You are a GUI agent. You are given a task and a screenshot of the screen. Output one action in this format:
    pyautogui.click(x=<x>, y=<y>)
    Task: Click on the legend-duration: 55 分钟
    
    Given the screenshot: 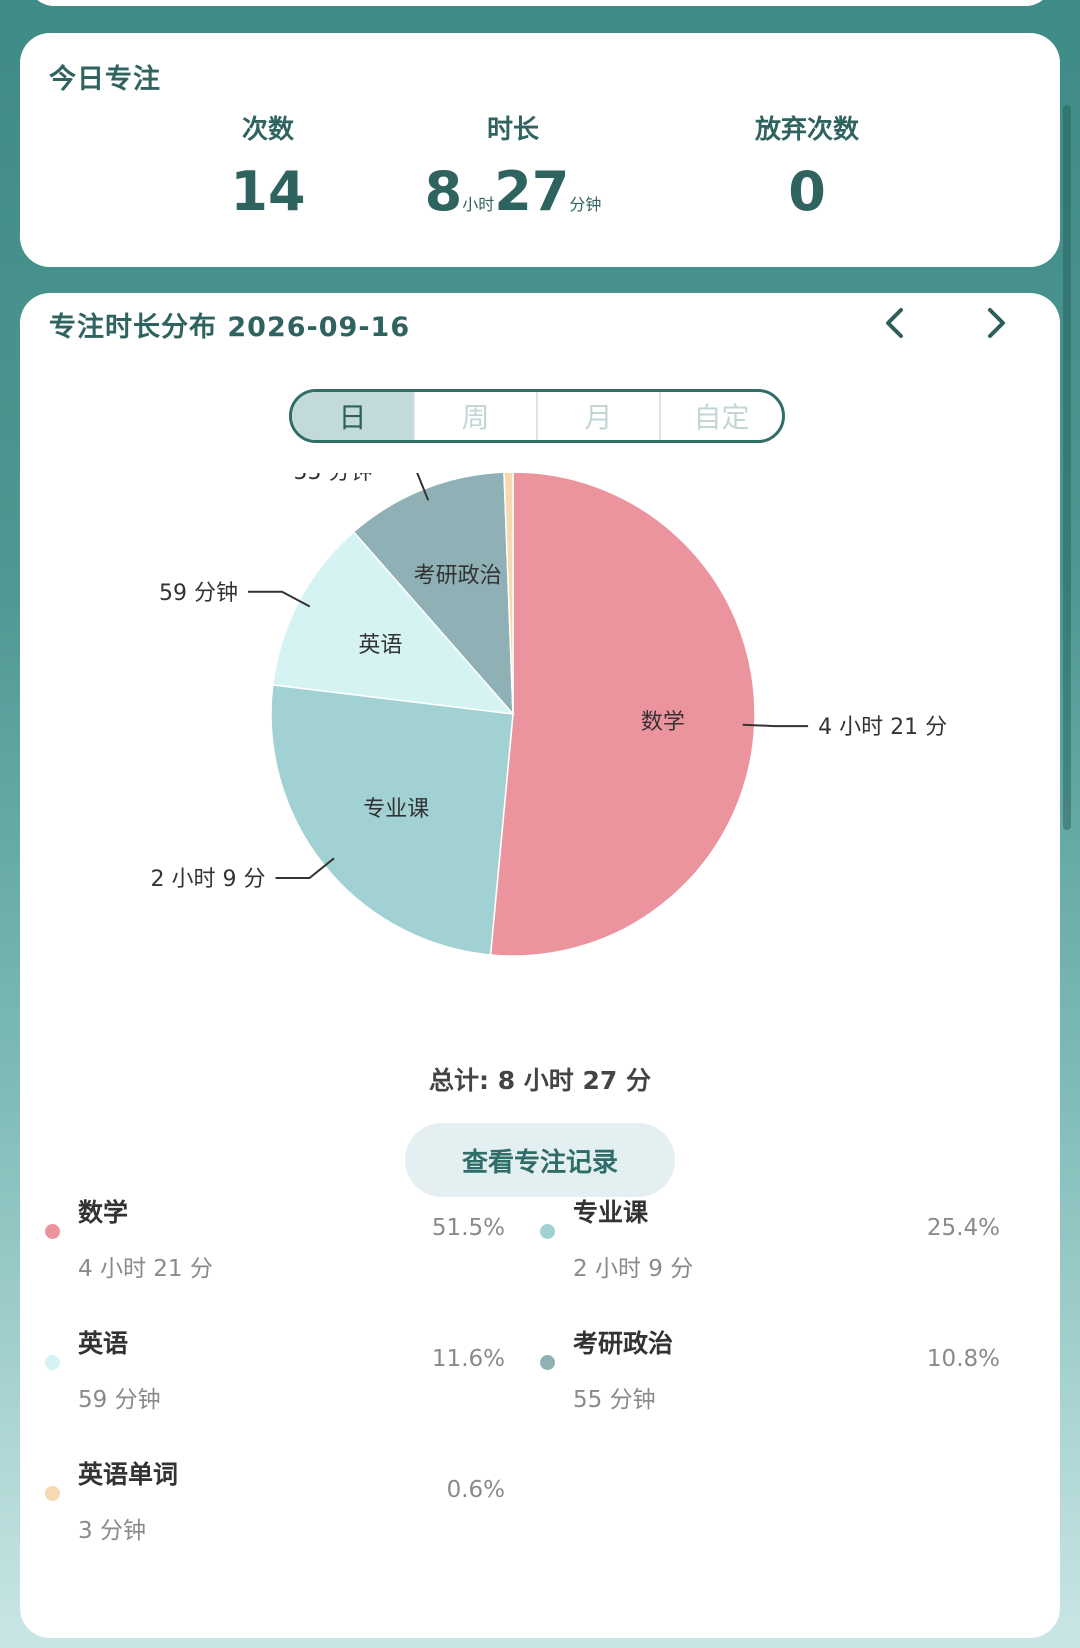 What is the action you would take?
    pyautogui.click(x=614, y=1400)
    